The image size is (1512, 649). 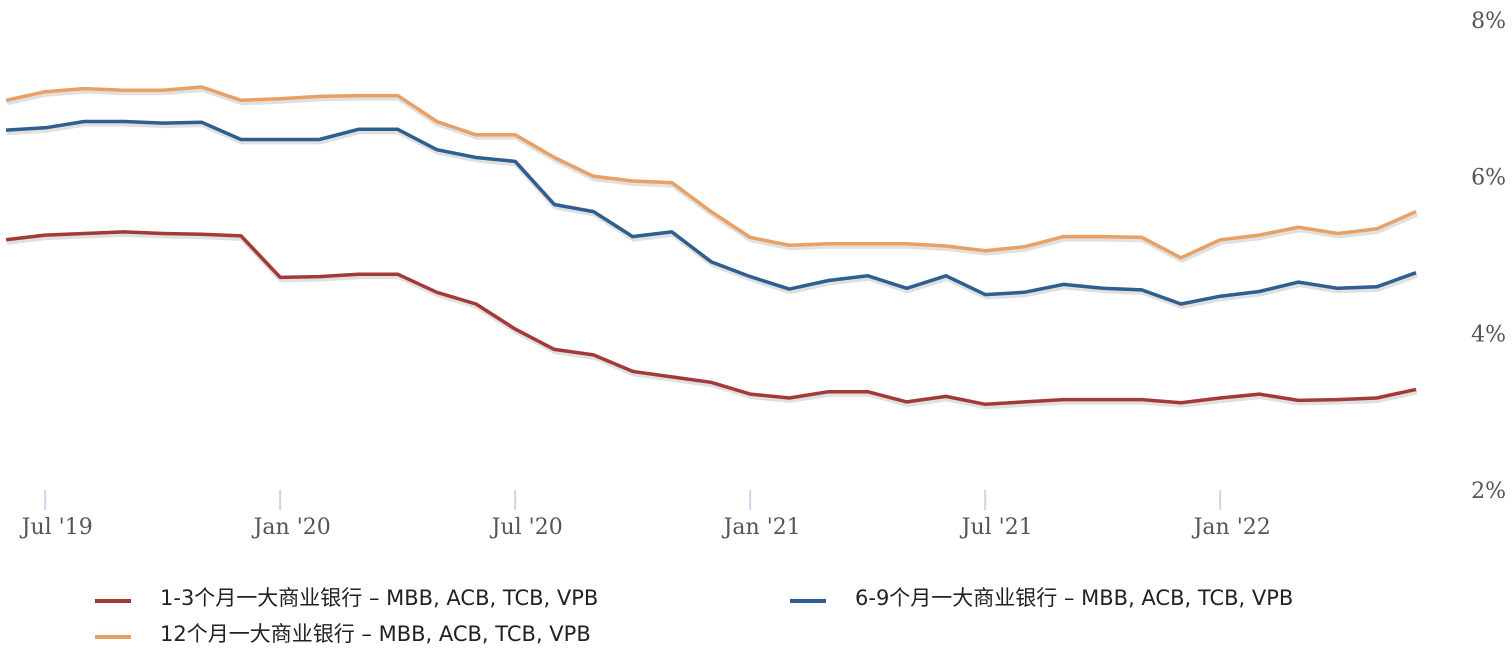 What do you see at coordinates (1488, 21) in the screenshot?
I see `y-tick-label: 8%` at bounding box center [1488, 21].